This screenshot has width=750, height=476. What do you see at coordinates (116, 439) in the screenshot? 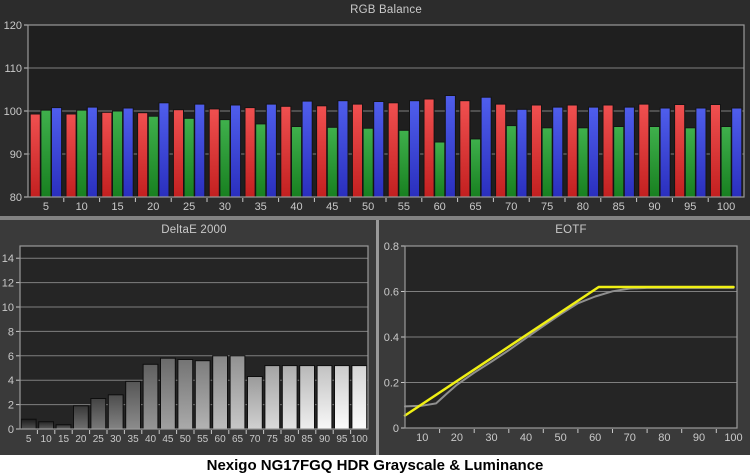
I see `x-tick-label: 30` at bounding box center [116, 439].